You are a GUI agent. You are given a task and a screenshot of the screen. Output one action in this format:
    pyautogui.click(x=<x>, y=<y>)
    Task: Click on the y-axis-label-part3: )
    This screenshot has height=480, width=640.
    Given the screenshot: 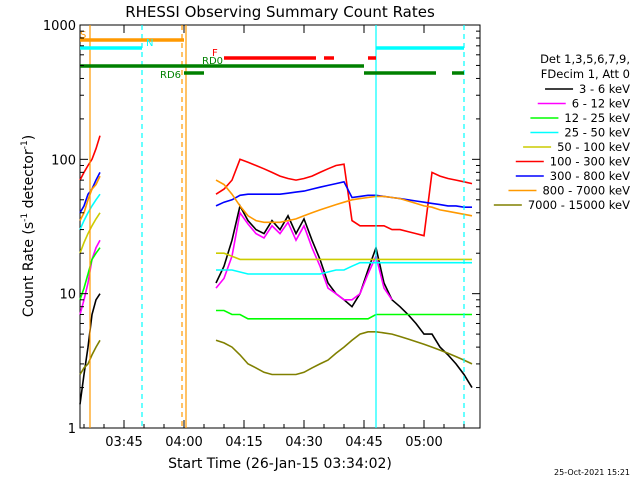 What is the action you would take?
    pyautogui.click(x=29, y=137)
    